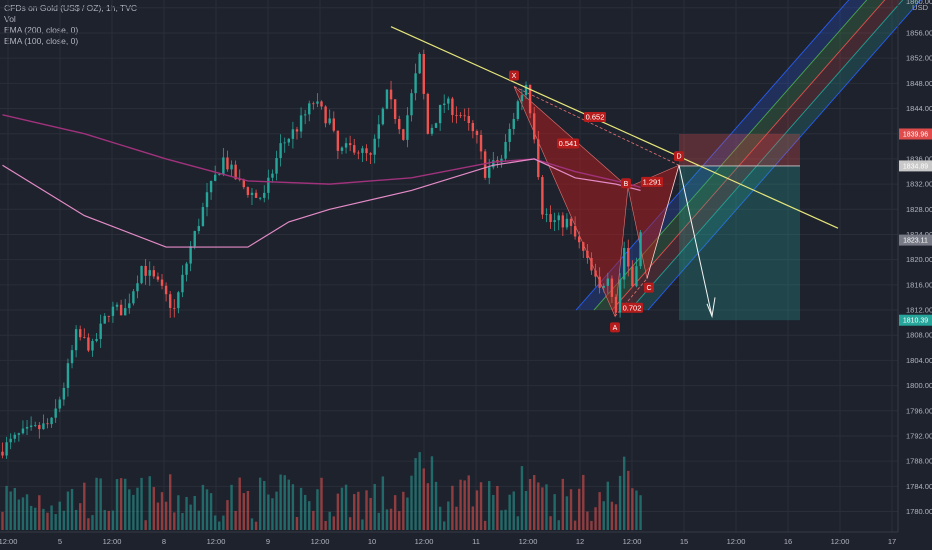 The height and width of the screenshot is (550, 932). I want to click on y-tick-label: 1792.00, so click(919, 435).